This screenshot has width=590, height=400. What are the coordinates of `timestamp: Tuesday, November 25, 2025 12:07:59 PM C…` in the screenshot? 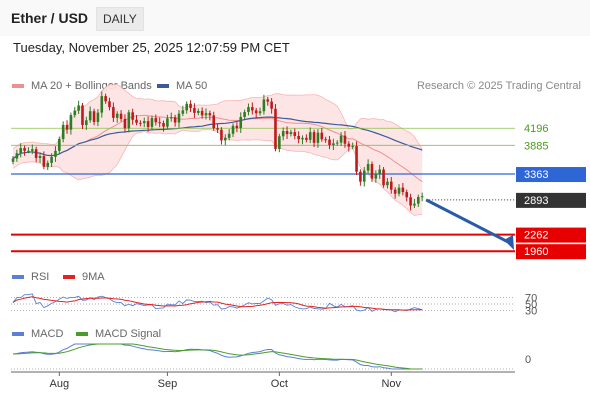 It's located at (151, 47).